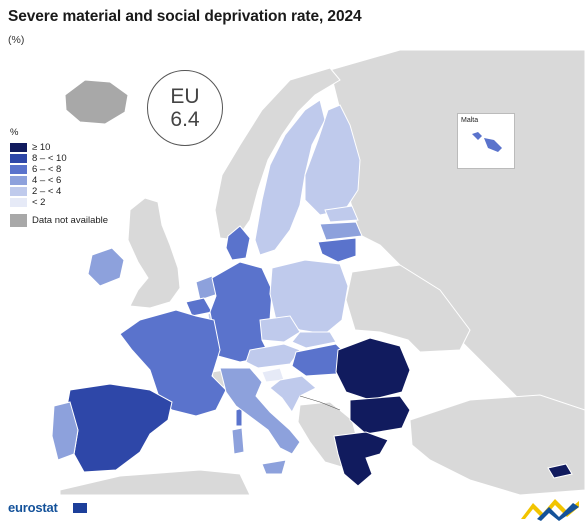 The height and width of the screenshot is (521, 585). Describe the element at coordinates (70, 220) in the screenshot. I see `legend-label-na: Data not available` at that location.